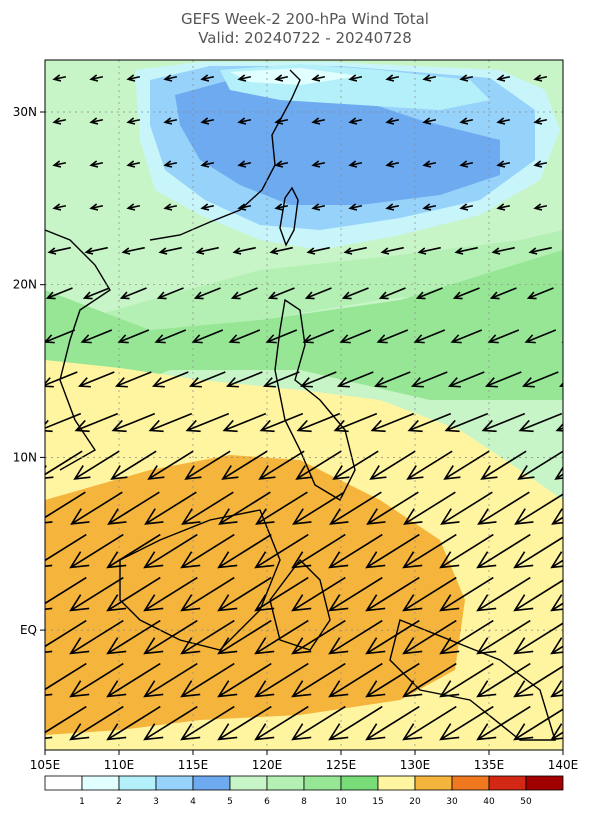  What do you see at coordinates (193, 802) in the screenshot?
I see `colorbar-label: 4` at bounding box center [193, 802].